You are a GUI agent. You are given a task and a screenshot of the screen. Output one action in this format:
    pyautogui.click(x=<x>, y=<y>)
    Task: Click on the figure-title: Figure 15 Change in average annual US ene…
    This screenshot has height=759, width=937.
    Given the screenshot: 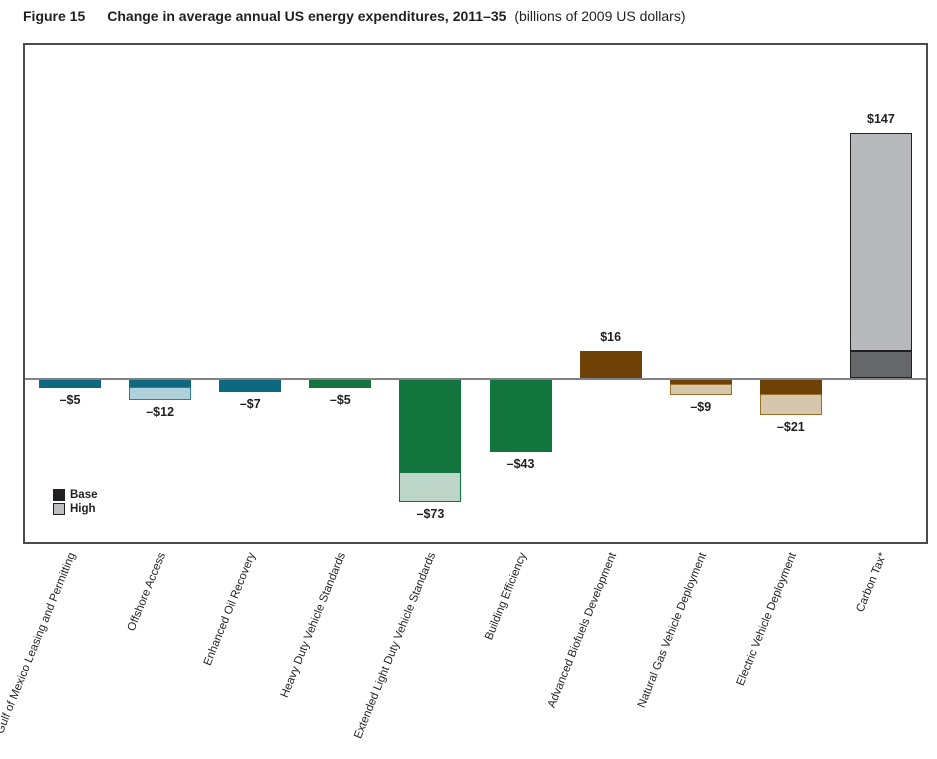 What is the action you would take?
    pyautogui.click(x=354, y=16)
    